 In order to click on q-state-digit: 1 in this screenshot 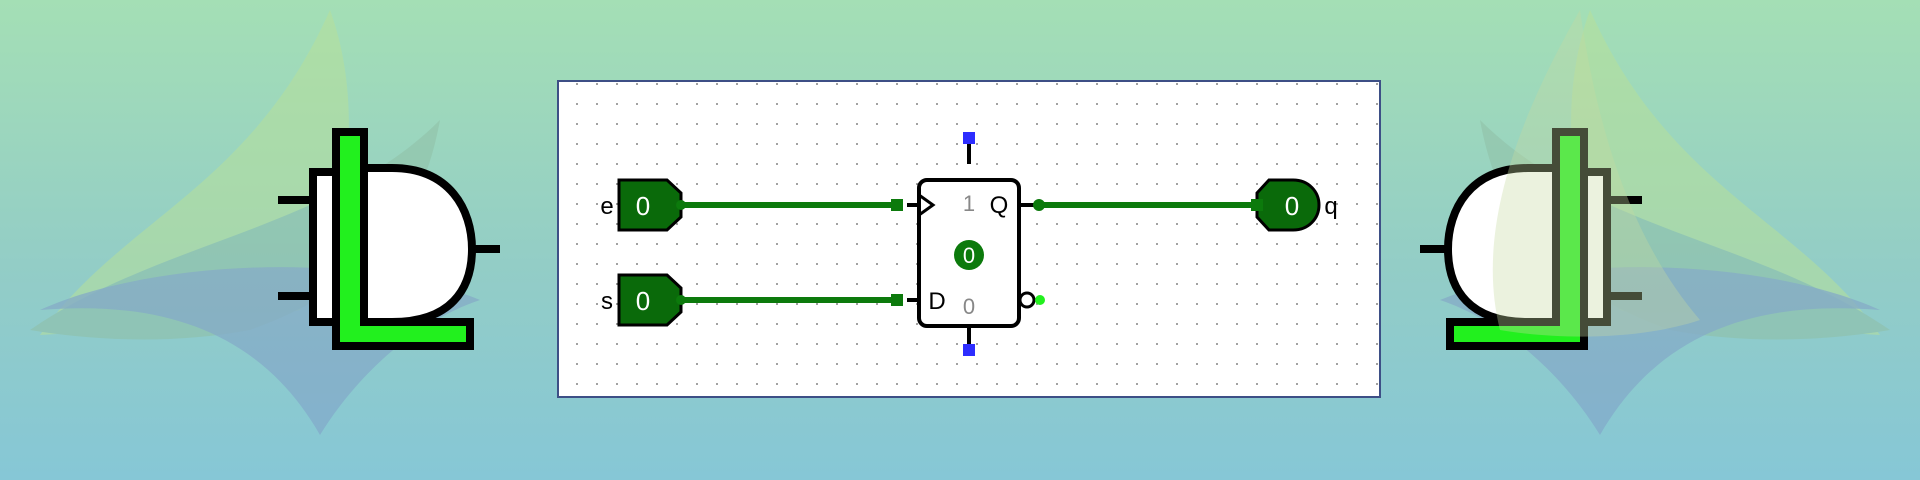, I will do `click(969, 203)`.